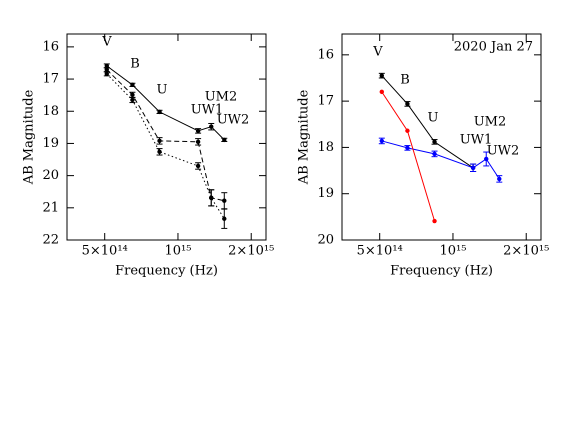 The width and height of the screenshot is (568, 439). I want to click on chart-title: 2020 Jan 27, so click(493, 47).